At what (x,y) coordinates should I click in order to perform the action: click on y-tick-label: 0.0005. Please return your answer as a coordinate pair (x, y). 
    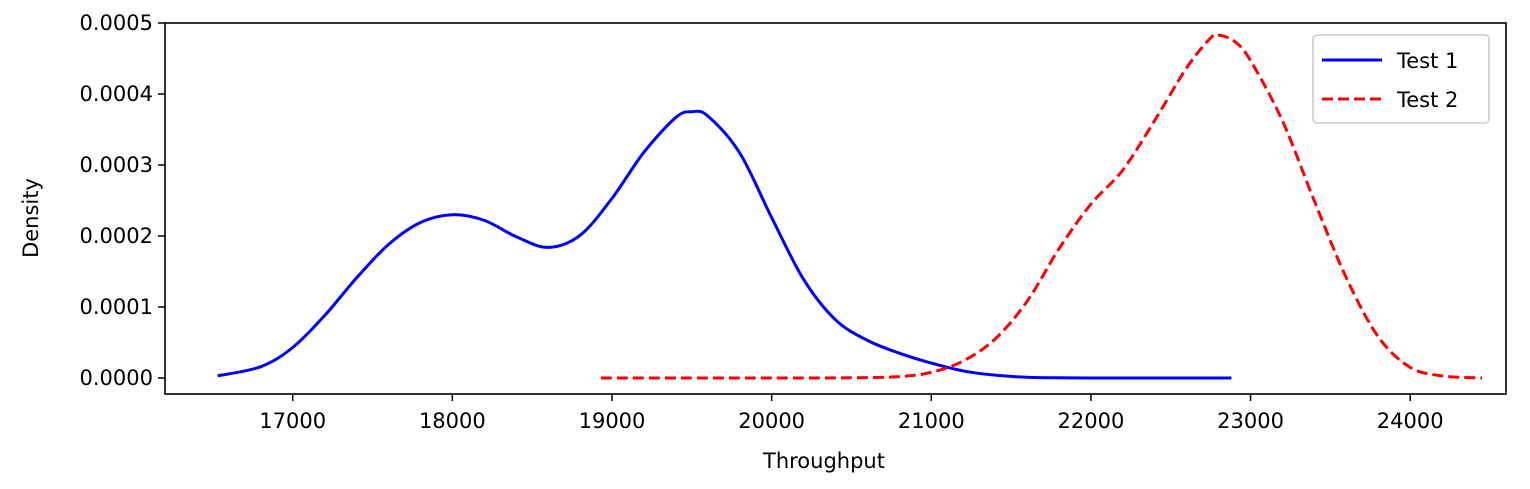
    Looking at the image, I should click on (116, 23).